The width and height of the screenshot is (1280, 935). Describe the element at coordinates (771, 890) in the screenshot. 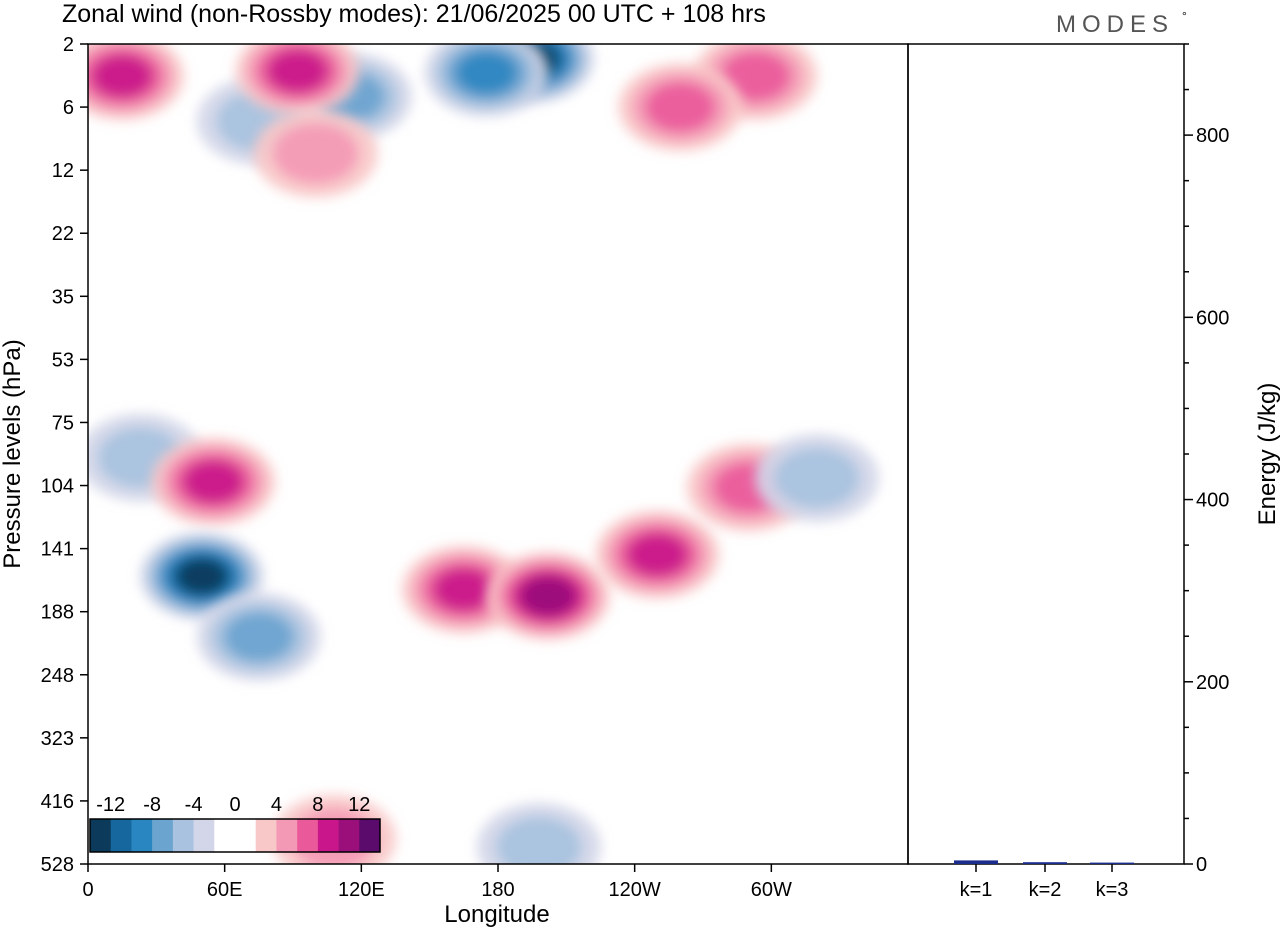

I see `x-tick-label: 60W` at that location.